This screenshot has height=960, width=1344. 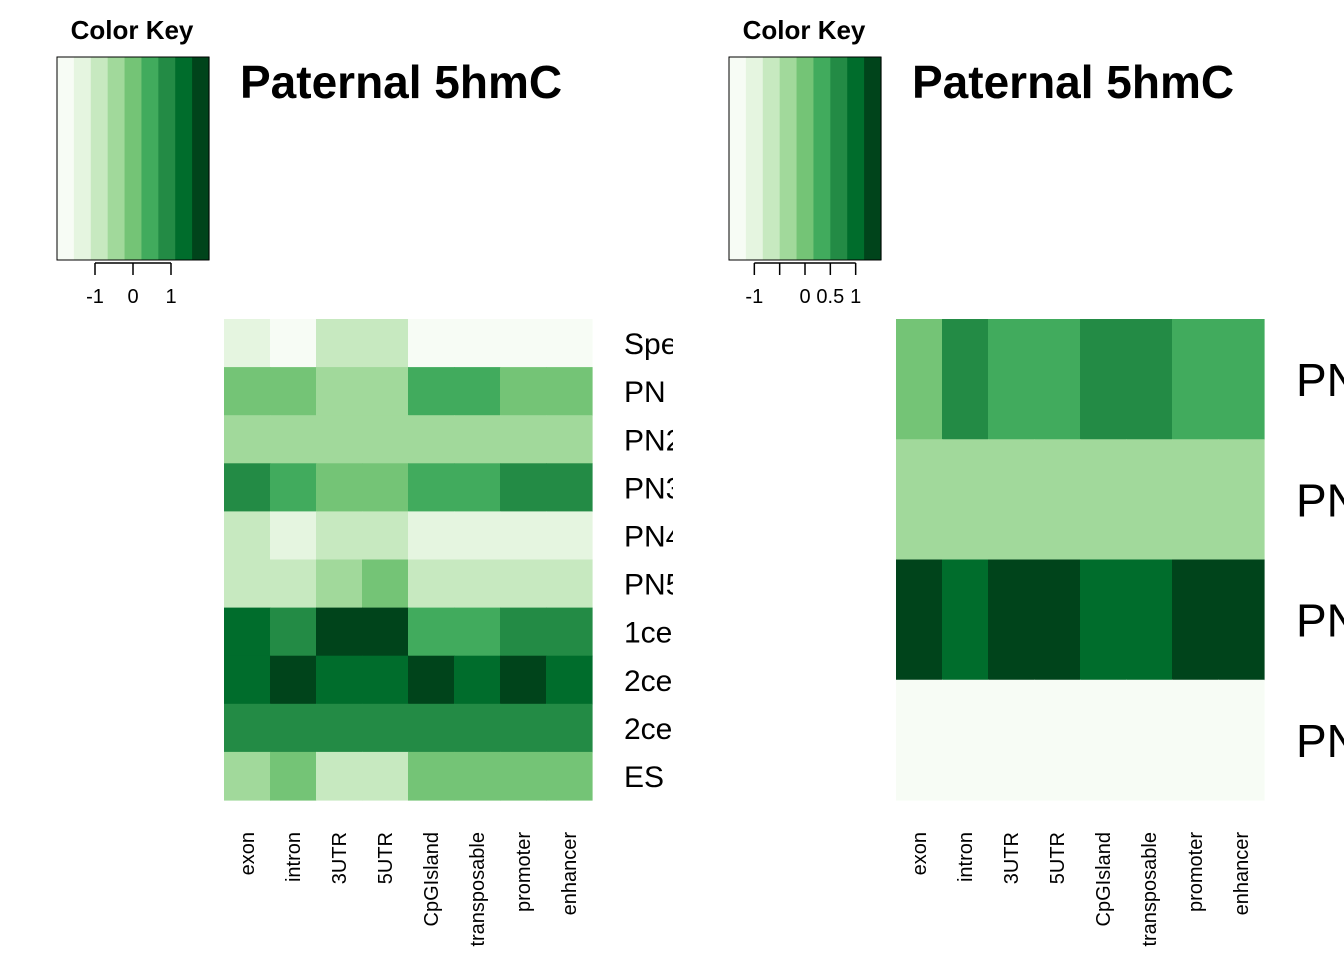 What do you see at coordinates (133, 182) in the screenshot?
I see `color-key: -1 0 1` at bounding box center [133, 182].